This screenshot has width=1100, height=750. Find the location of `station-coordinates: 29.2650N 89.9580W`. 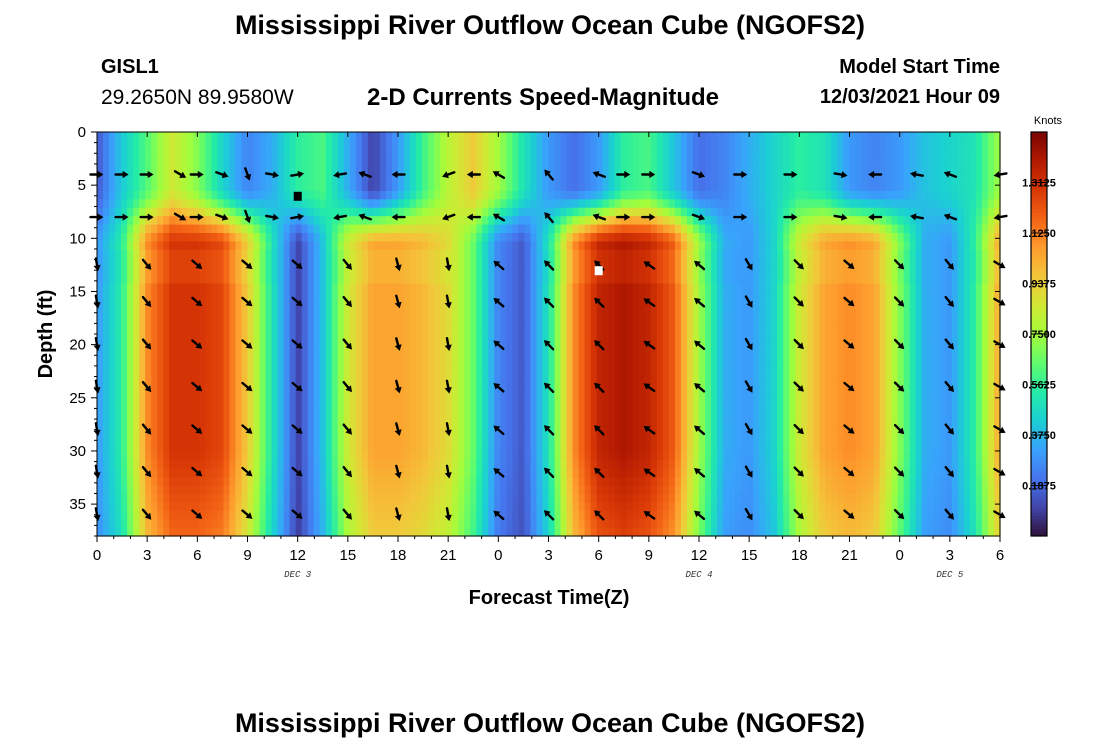

station-coordinates: 29.2650N 89.9580W is located at coordinates (197, 97).